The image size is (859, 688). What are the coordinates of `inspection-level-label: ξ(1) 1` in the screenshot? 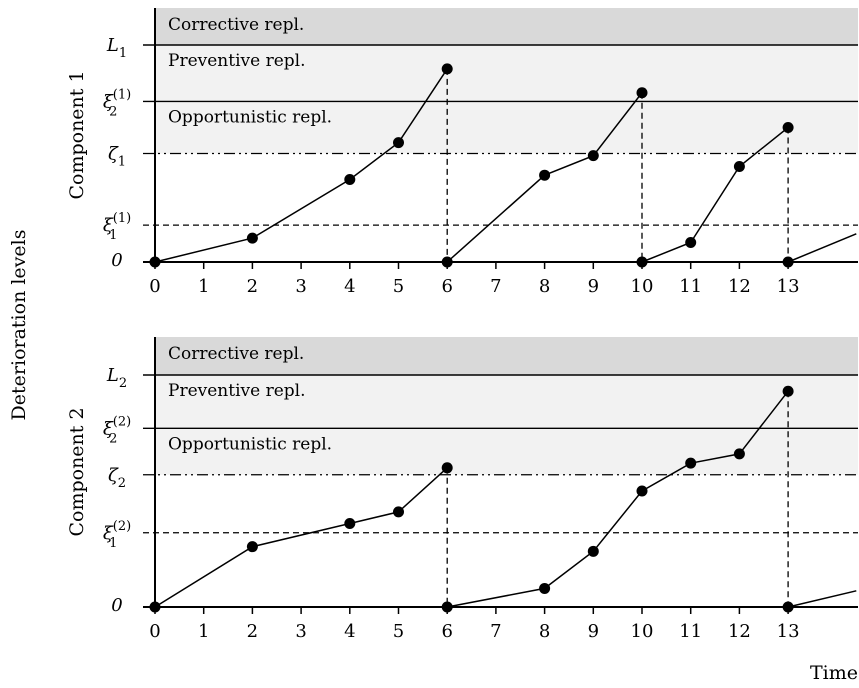 It's located at (117, 227).